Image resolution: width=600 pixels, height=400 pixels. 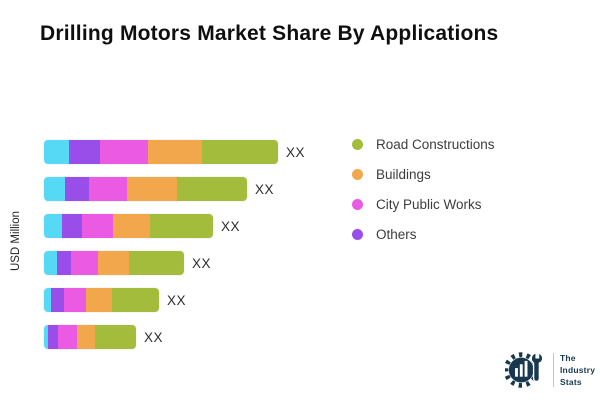 I want to click on legend-item-buildings: Buildings, so click(x=423, y=174).